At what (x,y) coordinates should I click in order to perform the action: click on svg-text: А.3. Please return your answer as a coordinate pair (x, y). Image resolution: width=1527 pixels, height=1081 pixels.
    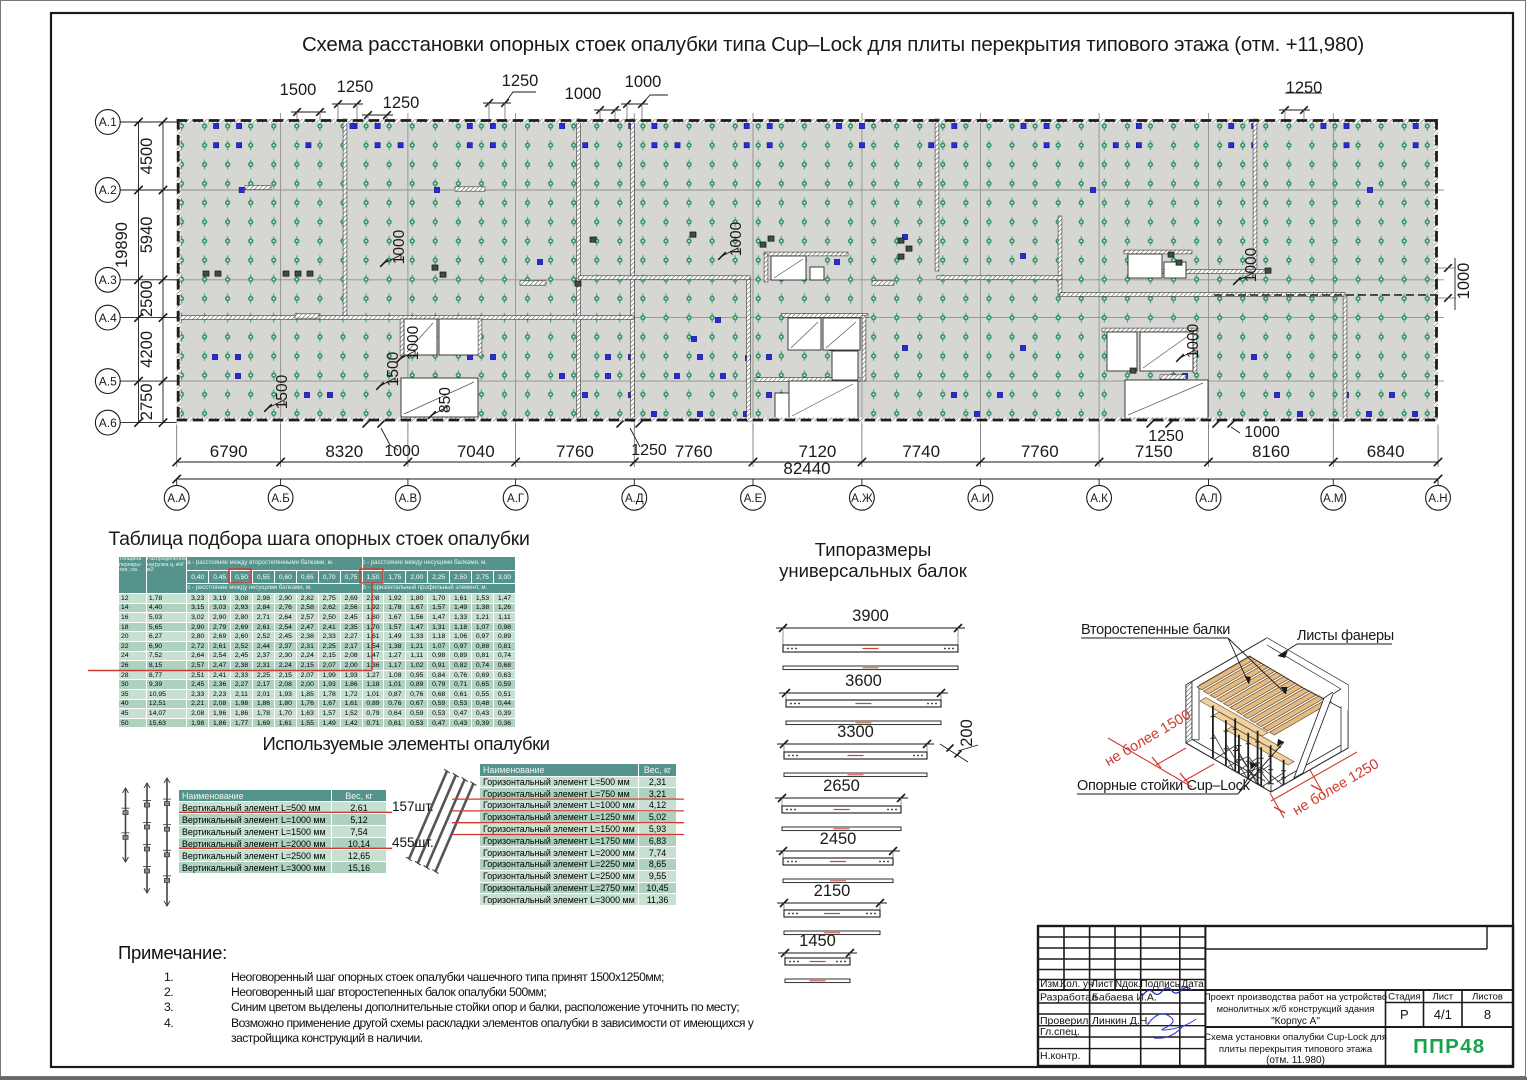
    Looking at the image, I should click on (108, 280).